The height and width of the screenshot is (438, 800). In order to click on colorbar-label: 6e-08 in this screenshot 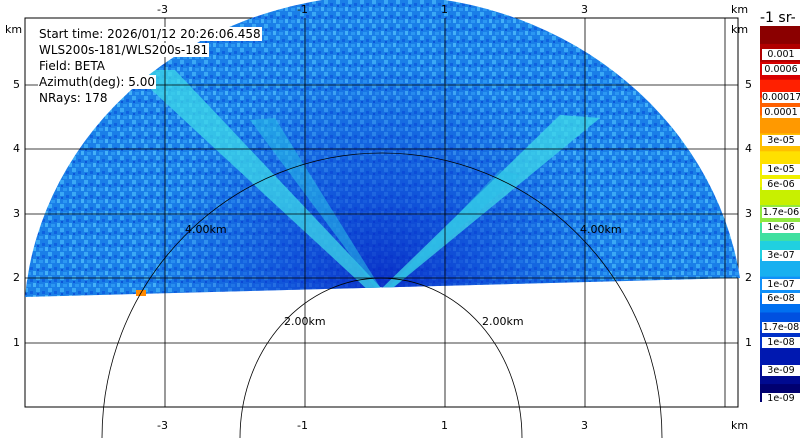, I will do `click(781, 298)`.